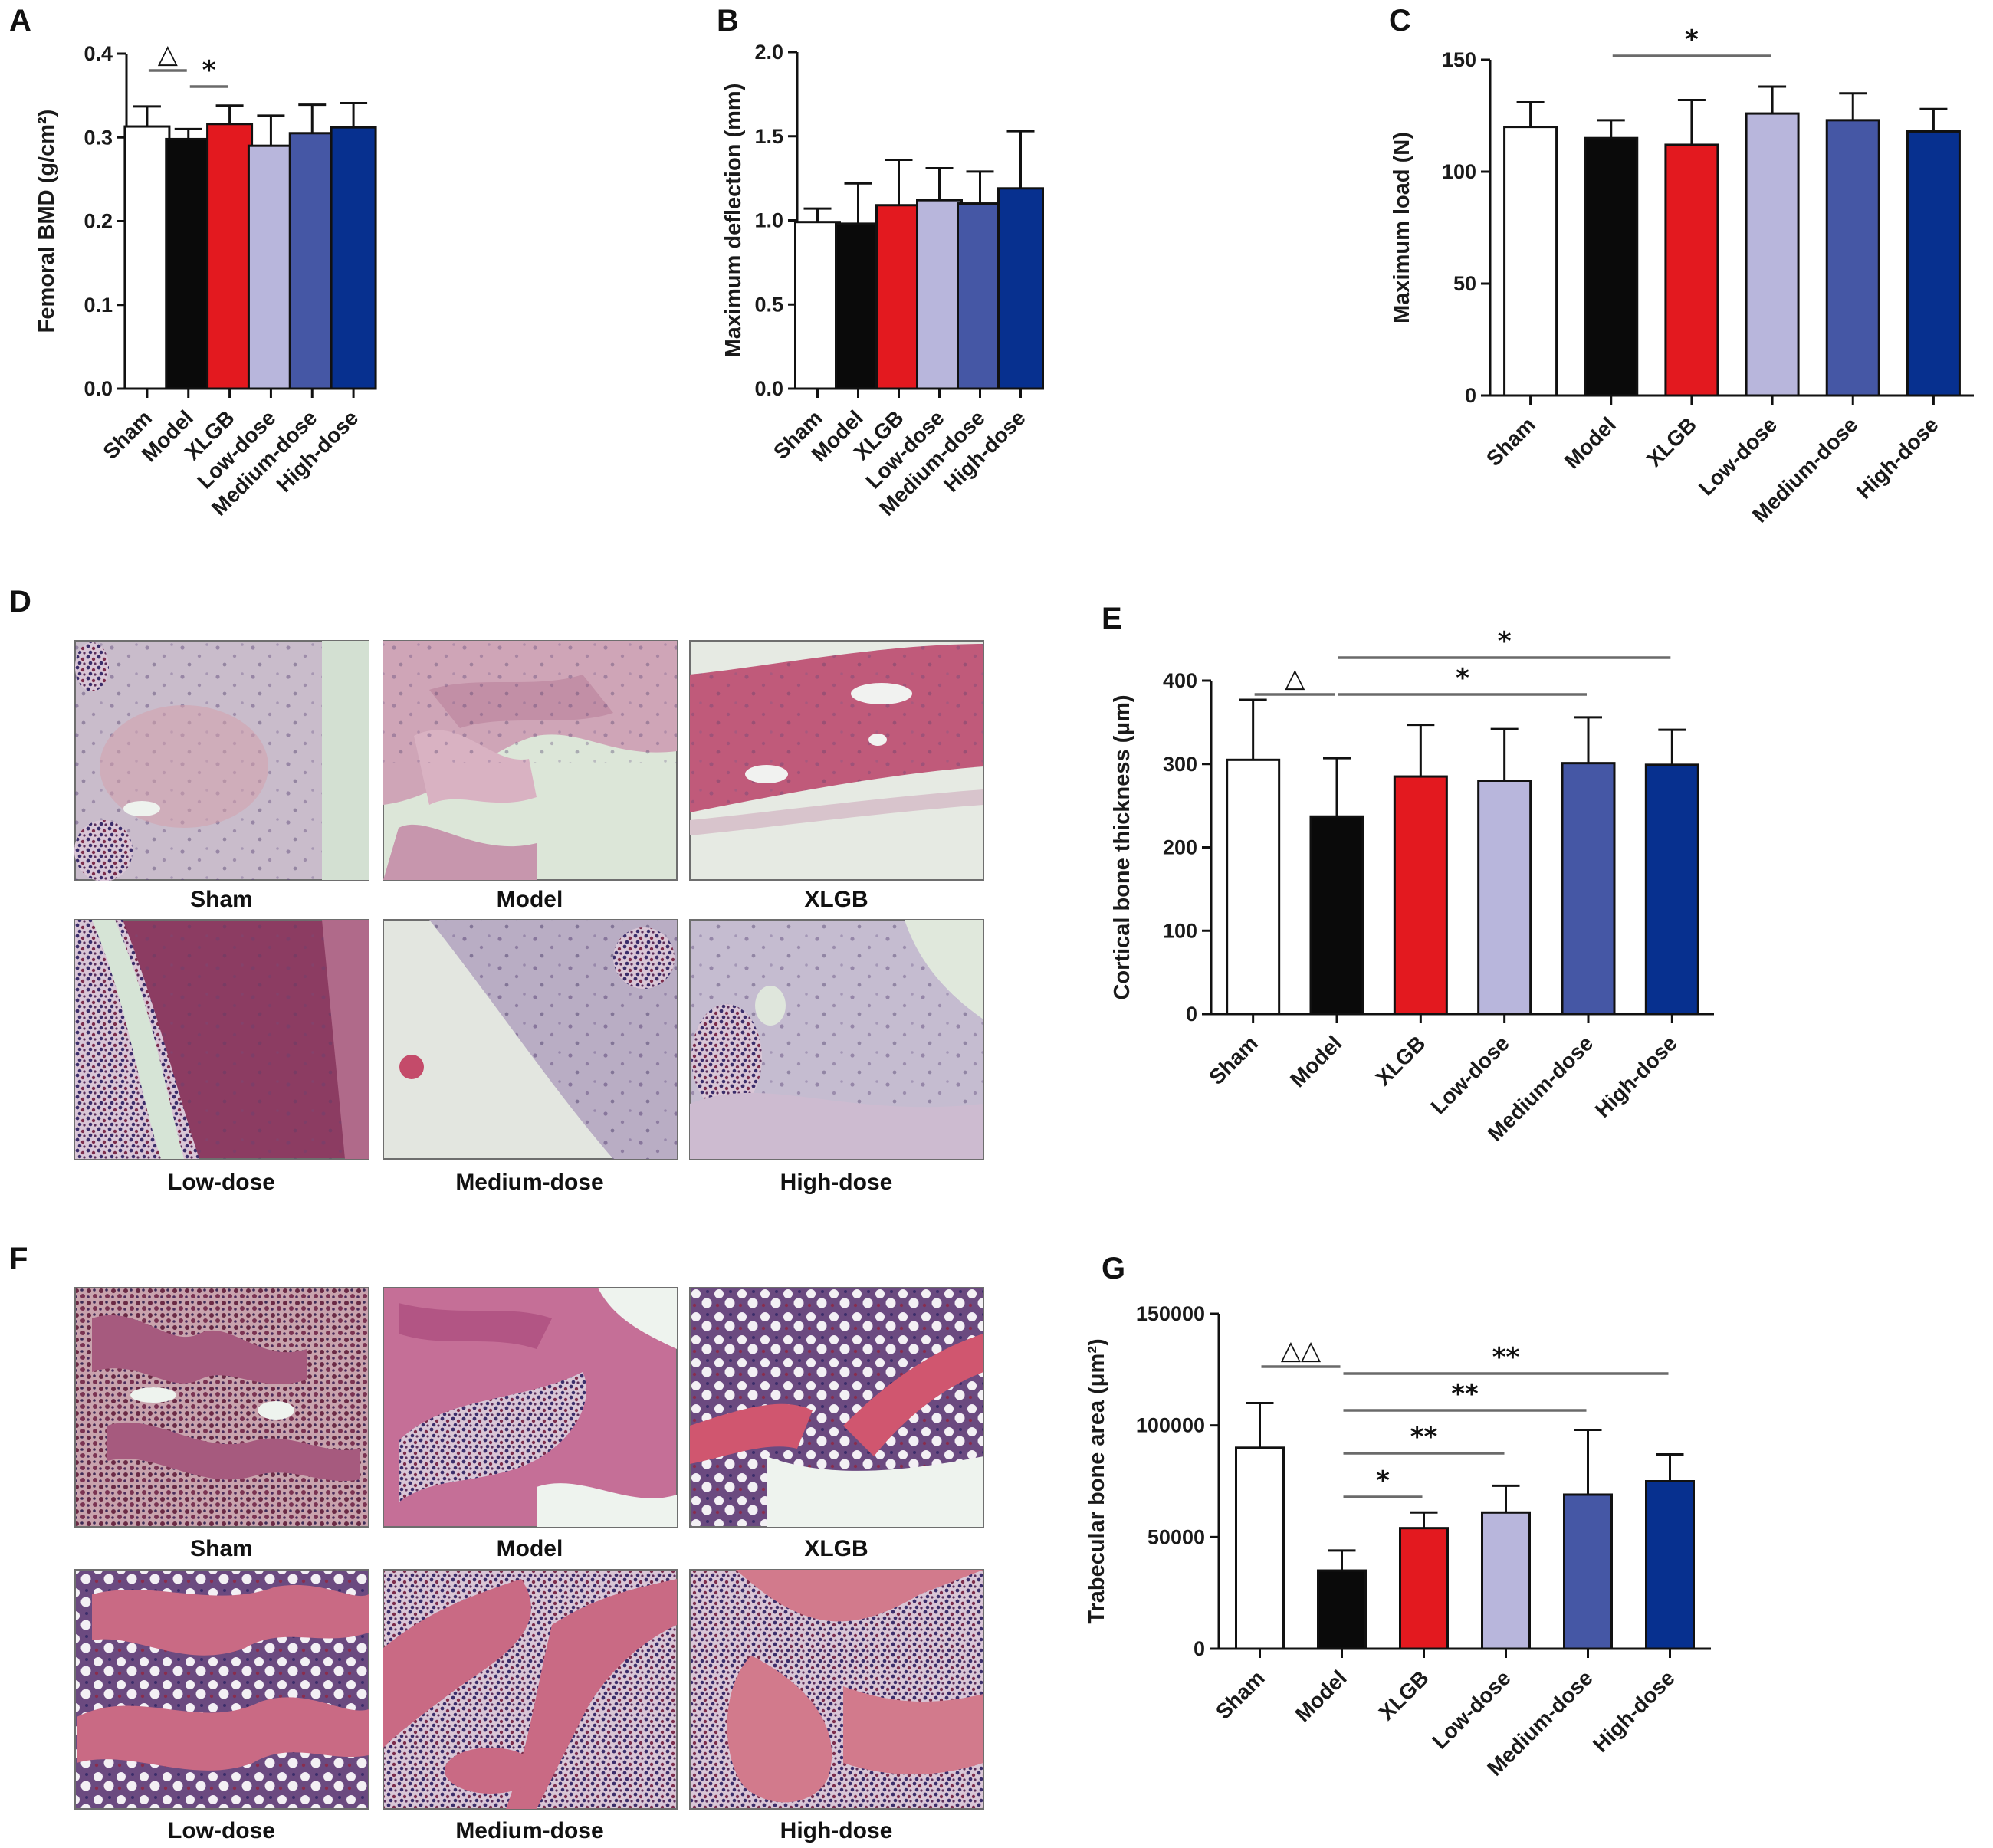  What do you see at coordinates (1590, 442) in the screenshot?
I see `chart-c-category-label-model: Model` at bounding box center [1590, 442].